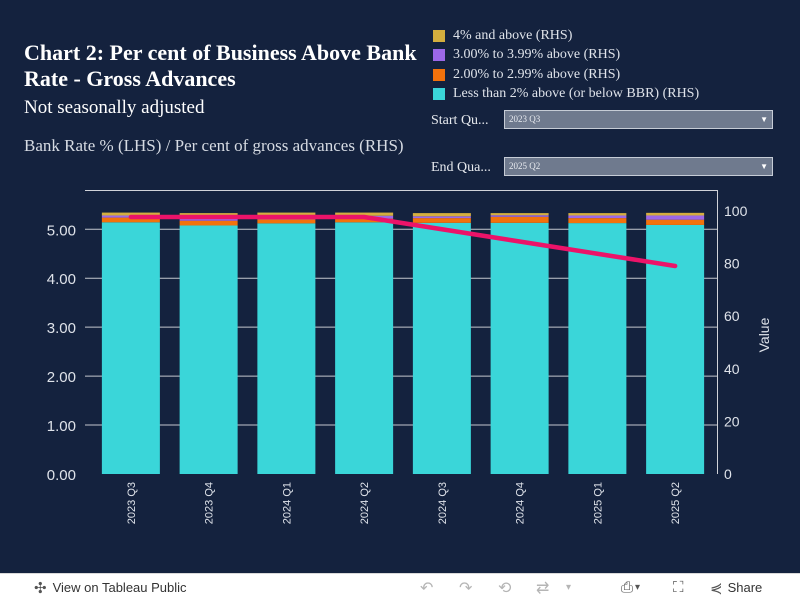 This screenshot has width=800, height=601. What do you see at coordinates (638, 119) in the screenshot?
I see `start-quarter-select: 2023 Q3 ▼` at bounding box center [638, 119].